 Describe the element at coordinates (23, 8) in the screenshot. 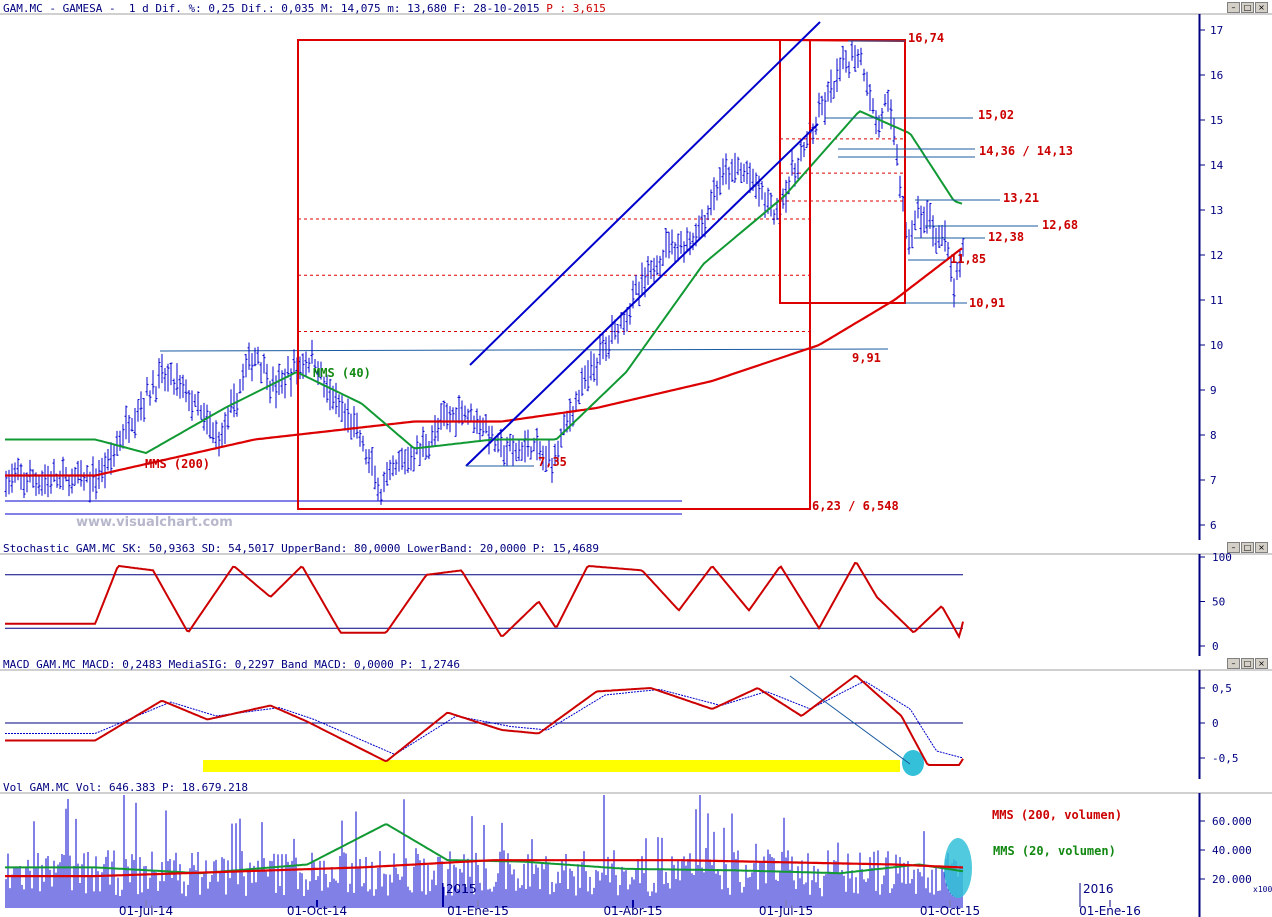

I see `header-ticker: GAM.MC` at that location.